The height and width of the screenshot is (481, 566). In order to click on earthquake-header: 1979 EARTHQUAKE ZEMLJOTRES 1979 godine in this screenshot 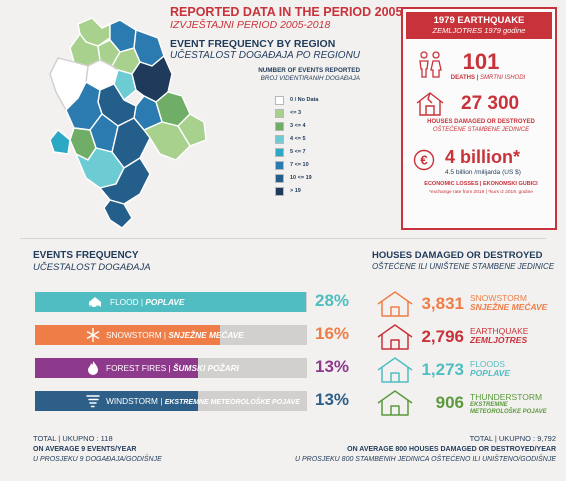, I will do `click(479, 25)`.